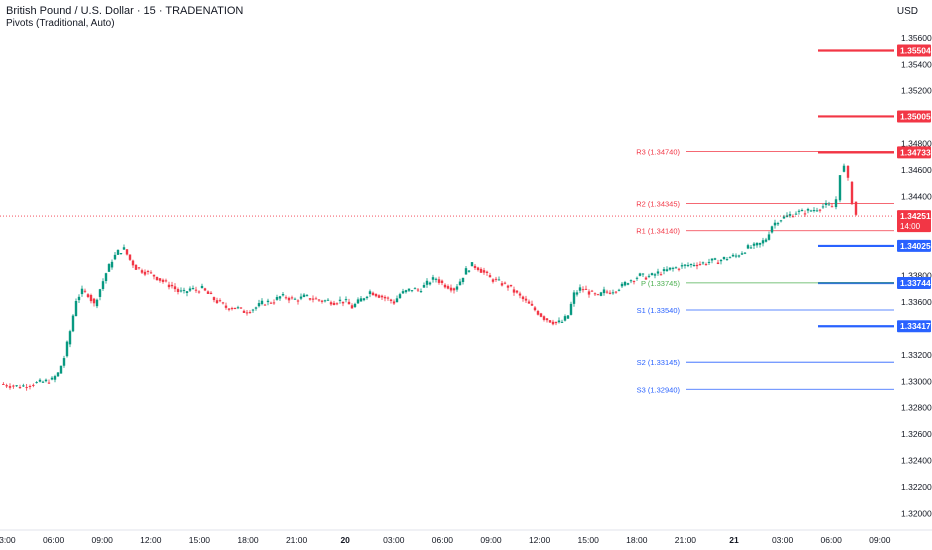  I want to click on price-tick-label: 1.34600, so click(916, 170).